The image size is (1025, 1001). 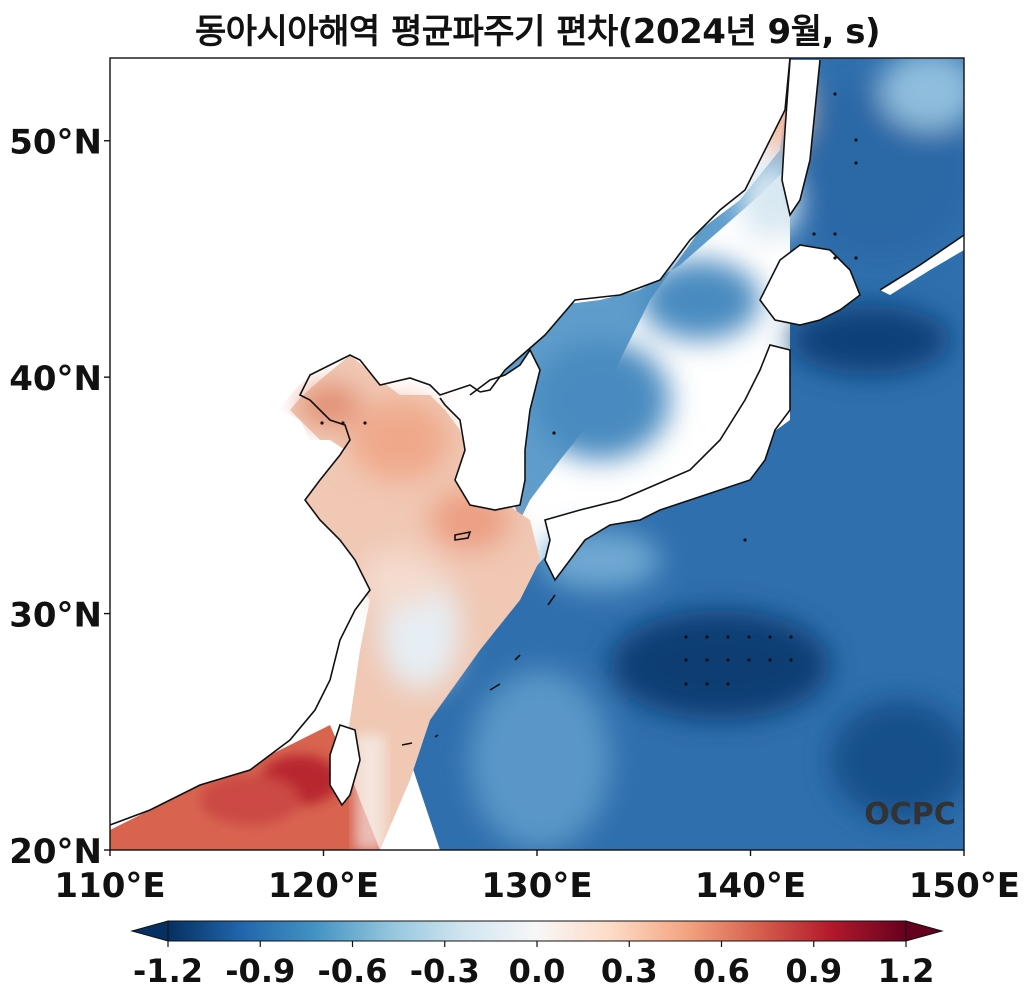 What do you see at coordinates (59, 497) in the screenshot?
I see `latitude-axis: 50°N 40°N 30°N 20°N` at bounding box center [59, 497].